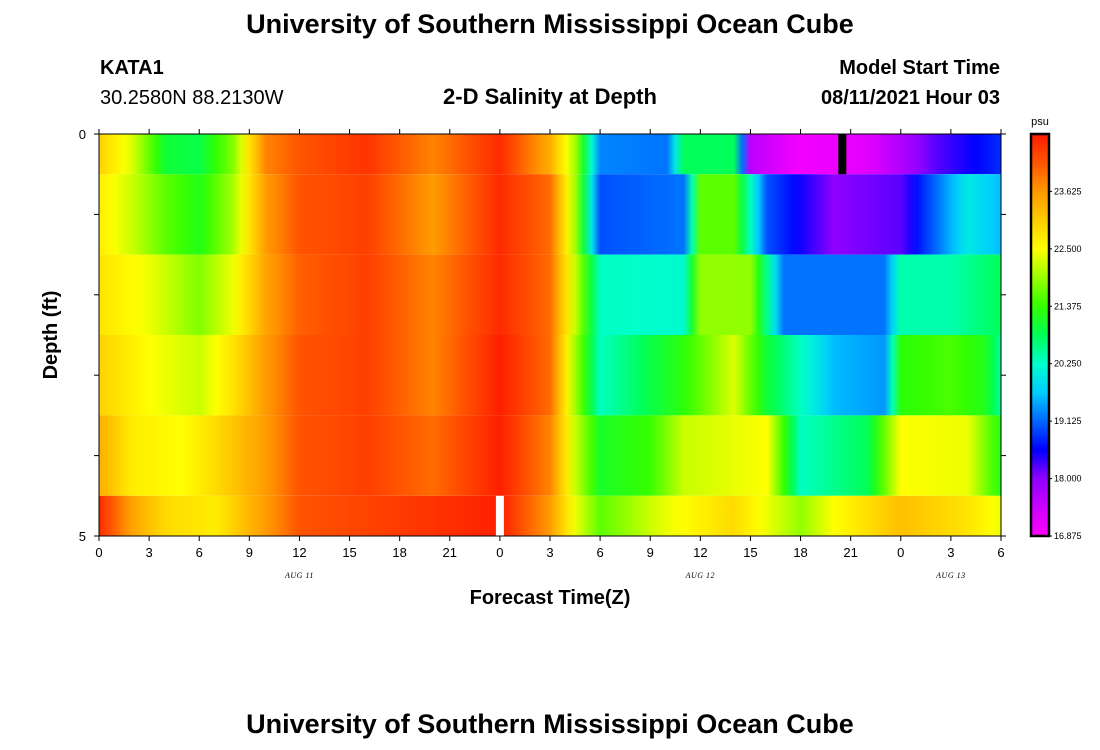 This screenshot has width=1100, height=750. What do you see at coordinates (910, 98) in the screenshot?
I see `model-start-time: 08/11/2021 Hour 03` at bounding box center [910, 98].